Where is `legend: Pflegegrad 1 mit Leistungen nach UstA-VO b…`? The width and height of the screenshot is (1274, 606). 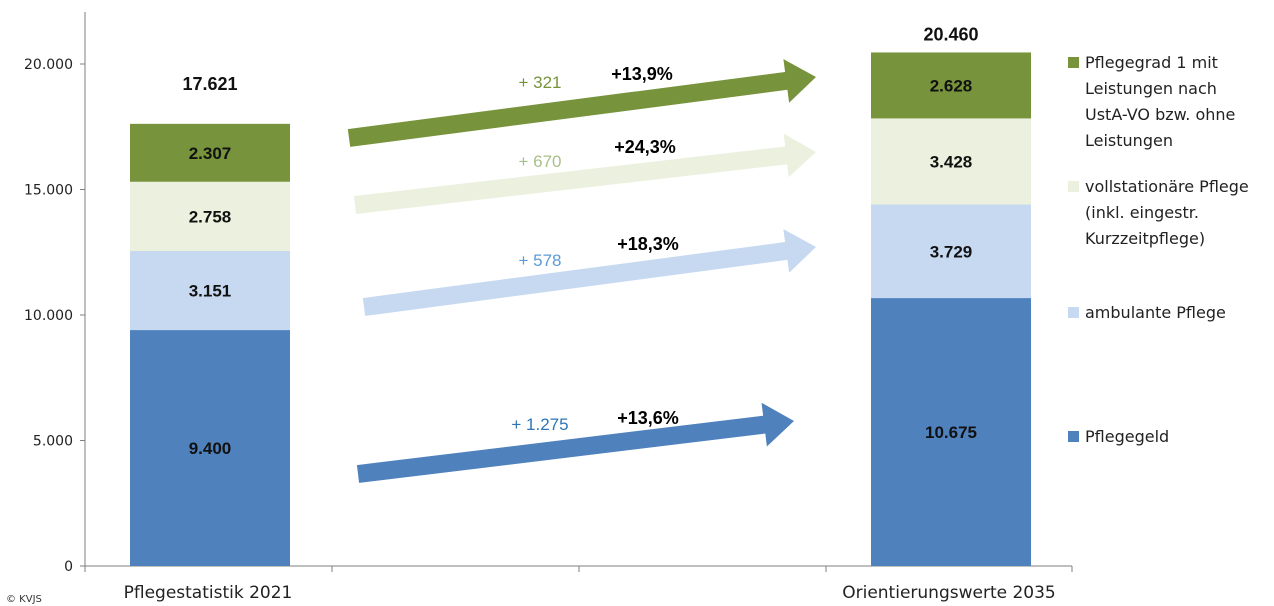 legend: Pflegegrad 1 mit Leistungen nach UstA-VO b… is located at coordinates (1158, 249).